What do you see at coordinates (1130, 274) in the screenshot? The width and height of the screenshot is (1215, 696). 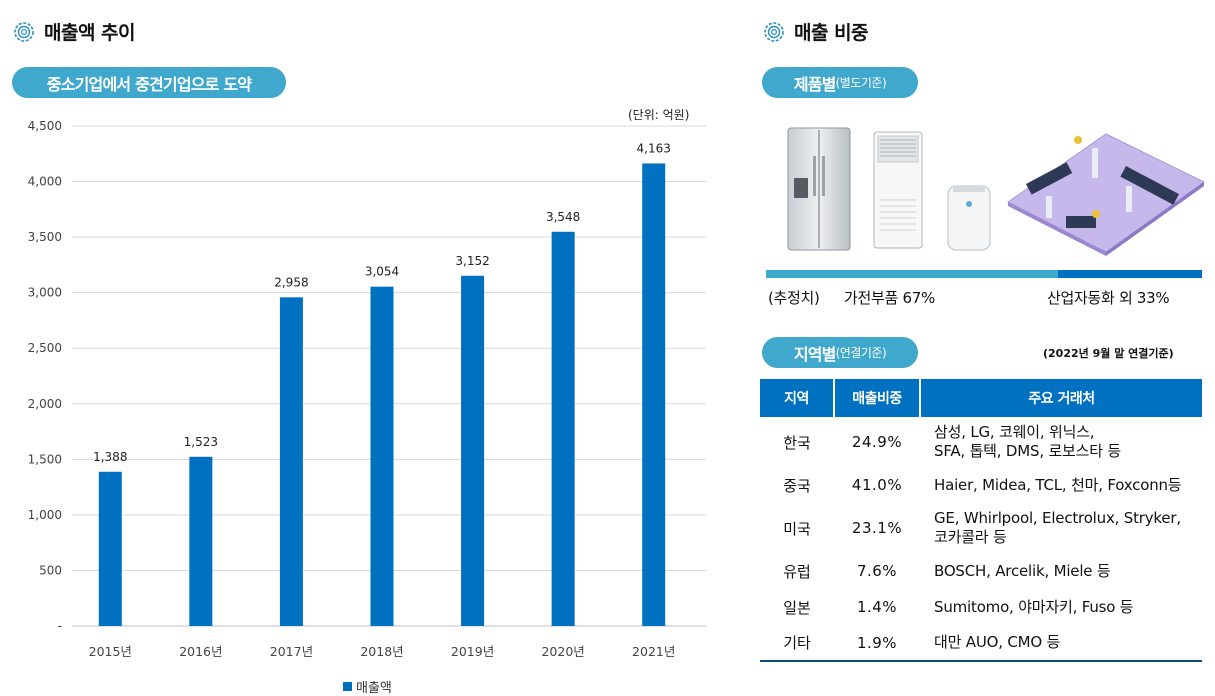 I see `industrial-automation-share-segment` at bounding box center [1130, 274].